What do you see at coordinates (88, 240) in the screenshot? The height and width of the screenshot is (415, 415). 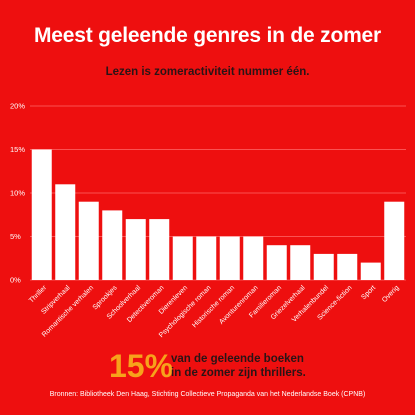 I see `bar-romantische-verhalen` at bounding box center [88, 240].